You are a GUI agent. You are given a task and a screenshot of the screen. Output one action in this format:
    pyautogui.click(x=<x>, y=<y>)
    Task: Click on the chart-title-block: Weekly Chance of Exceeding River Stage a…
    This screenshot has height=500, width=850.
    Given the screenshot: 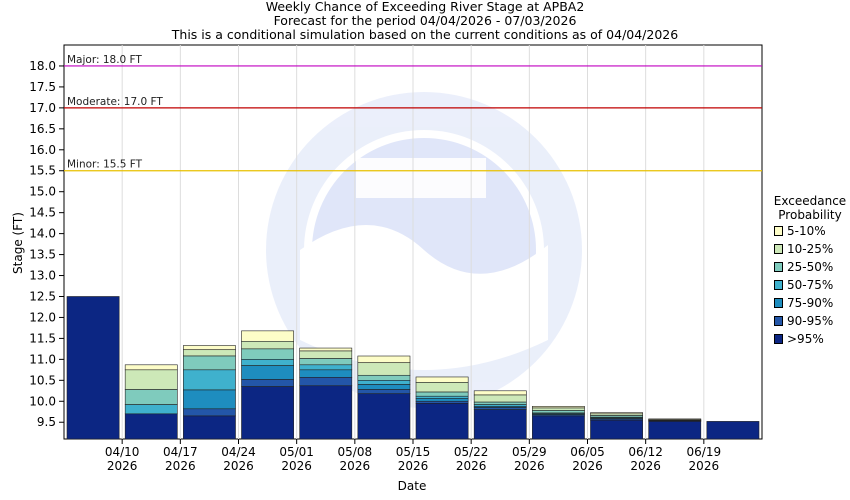 What is the action you would take?
    pyautogui.click(x=425, y=21)
    